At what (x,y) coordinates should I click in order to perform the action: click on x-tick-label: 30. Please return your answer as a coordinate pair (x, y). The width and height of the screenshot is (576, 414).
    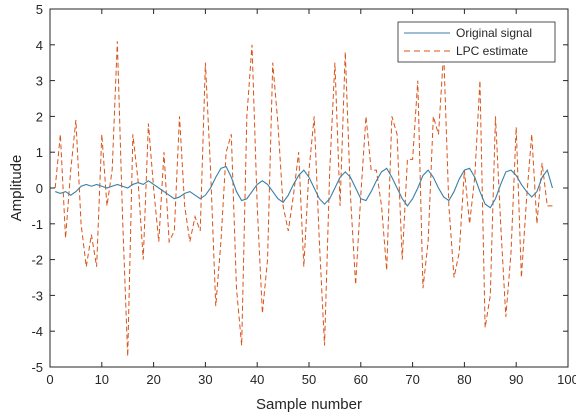
    Looking at the image, I should click on (205, 379).